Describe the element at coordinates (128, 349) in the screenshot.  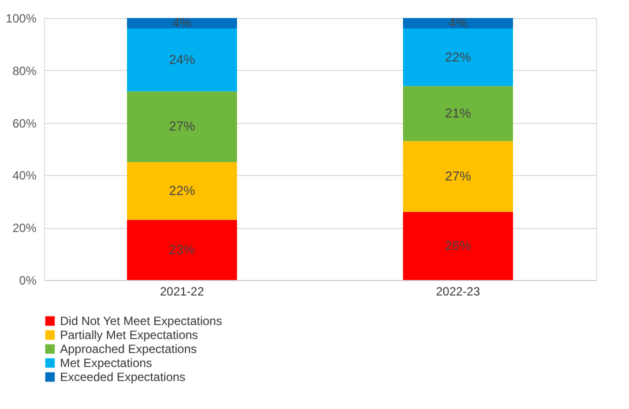
I see `legend-label: Approached Expectations` at that location.